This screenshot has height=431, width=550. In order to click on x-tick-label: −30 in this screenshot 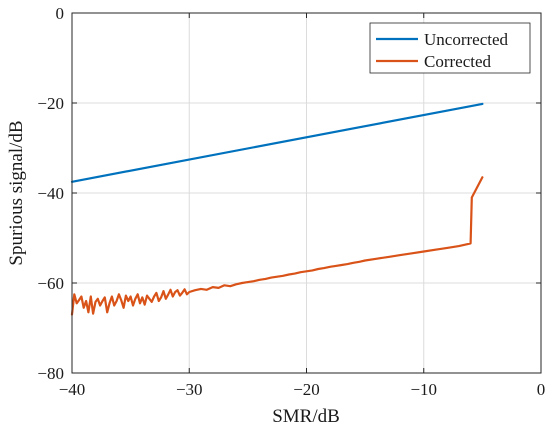, I will do `click(189, 389)`.